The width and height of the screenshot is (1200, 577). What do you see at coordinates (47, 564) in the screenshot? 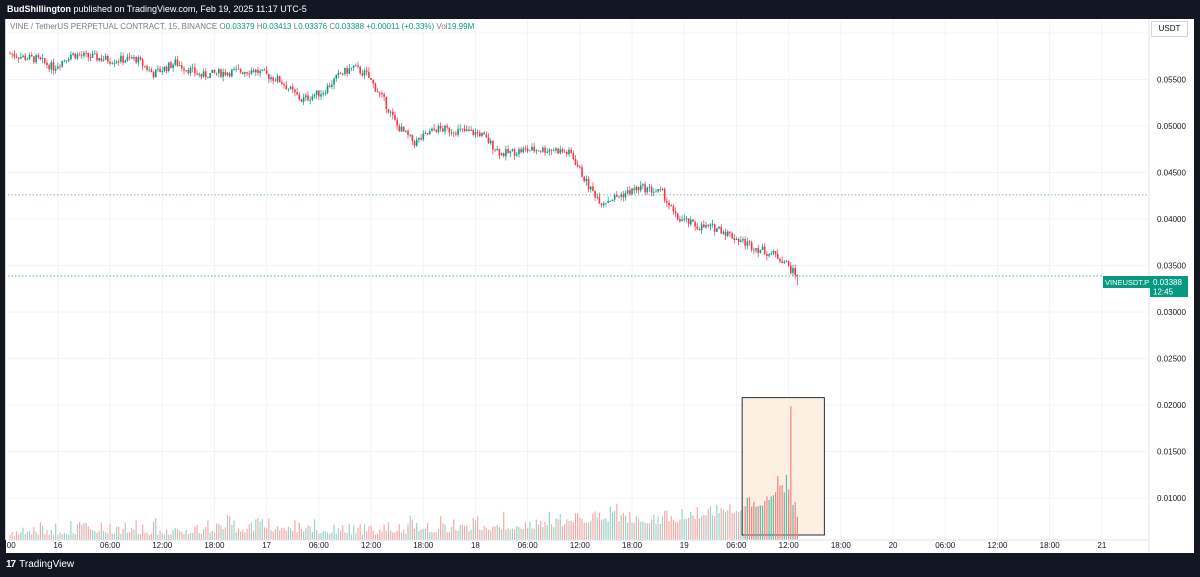
I see `footer-brand: TradingView` at bounding box center [47, 564].